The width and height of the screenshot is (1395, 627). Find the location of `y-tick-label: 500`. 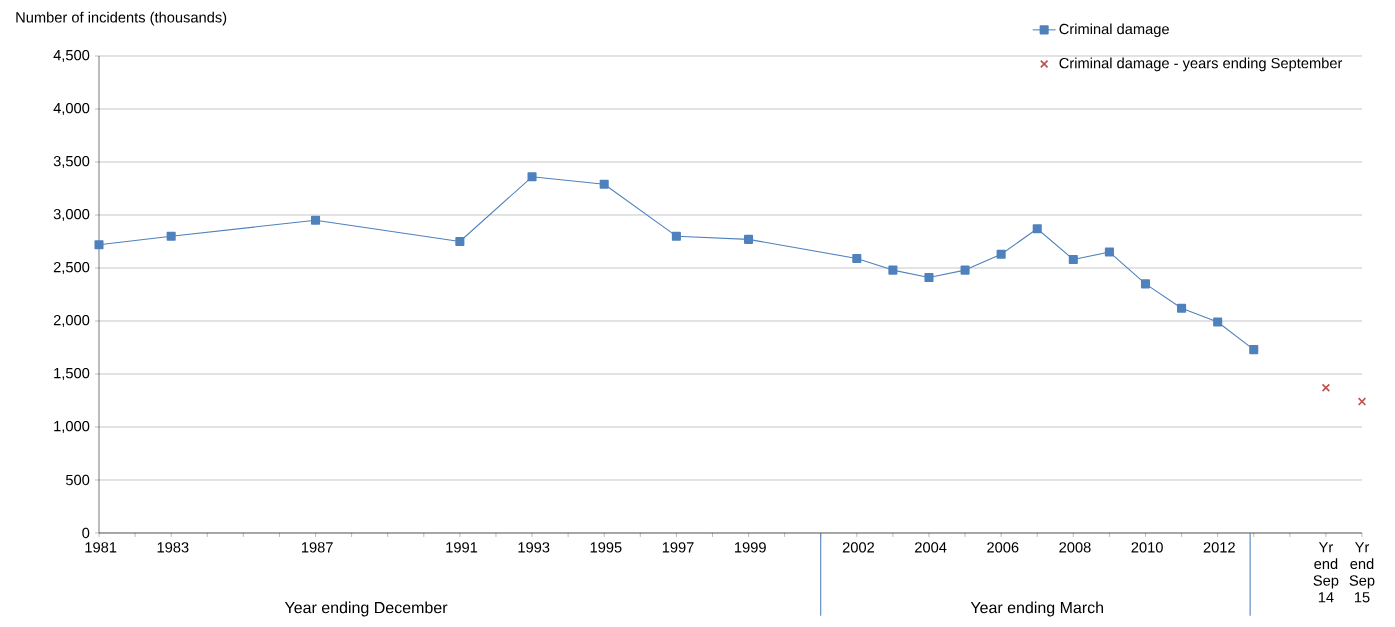

y-tick-label: 500 is located at coordinates (77, 480).